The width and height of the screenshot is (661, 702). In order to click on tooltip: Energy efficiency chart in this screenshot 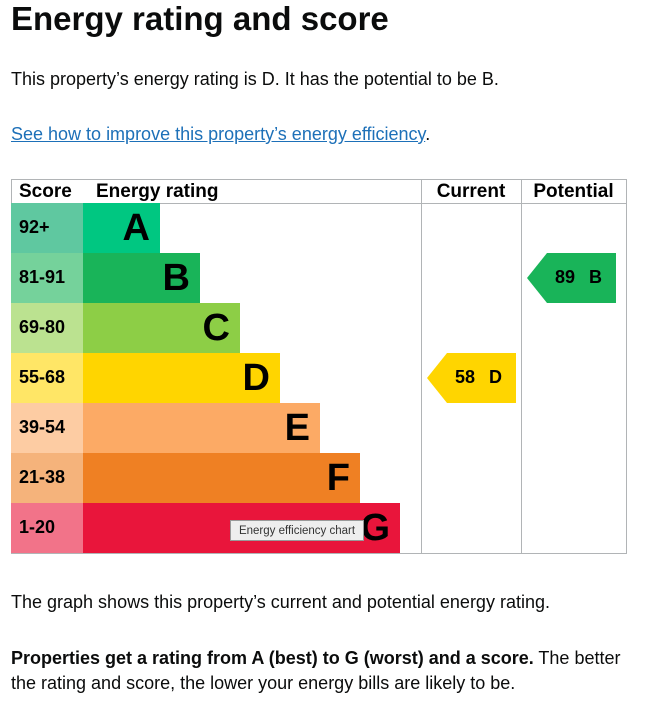, I will do `click(297, 531)`.